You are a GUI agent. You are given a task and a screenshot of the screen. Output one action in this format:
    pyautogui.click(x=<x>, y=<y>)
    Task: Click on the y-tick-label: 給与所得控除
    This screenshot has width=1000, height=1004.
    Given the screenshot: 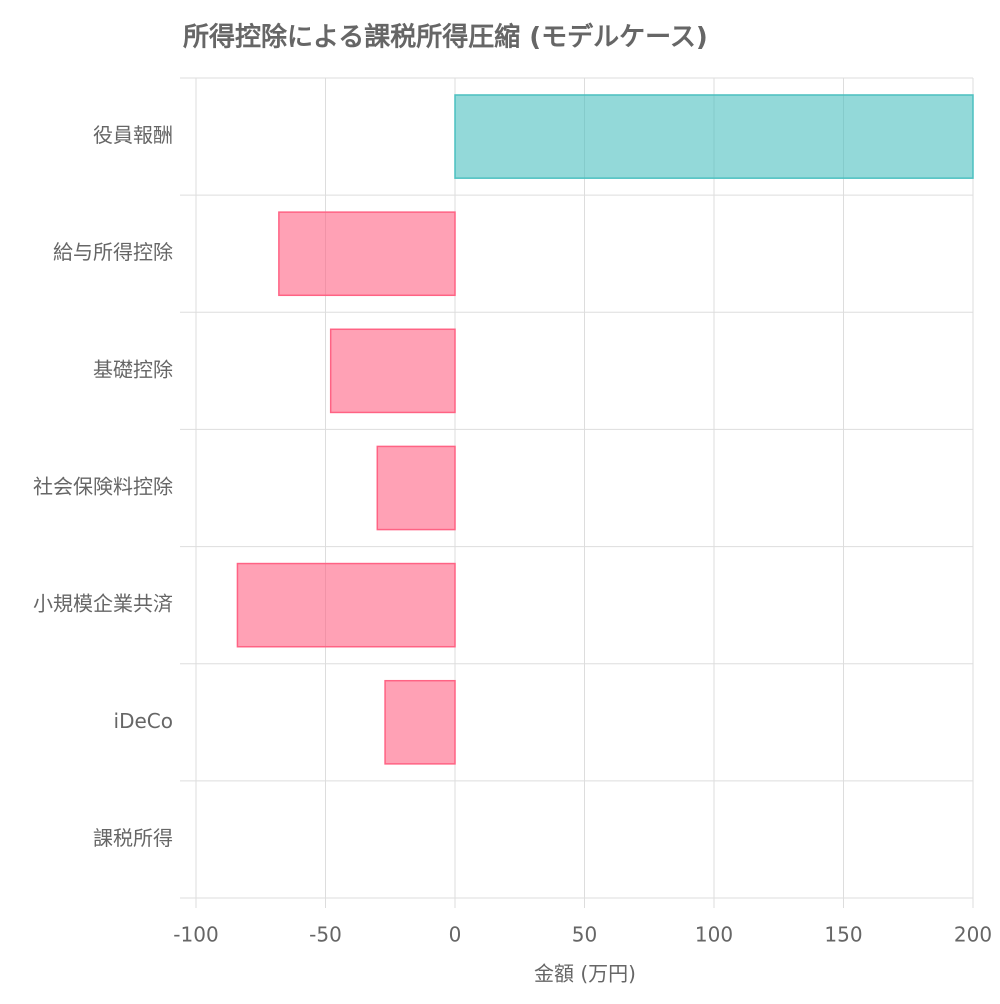 What is the action you would take?
    pyautogui.click(x=113, y=252)
    